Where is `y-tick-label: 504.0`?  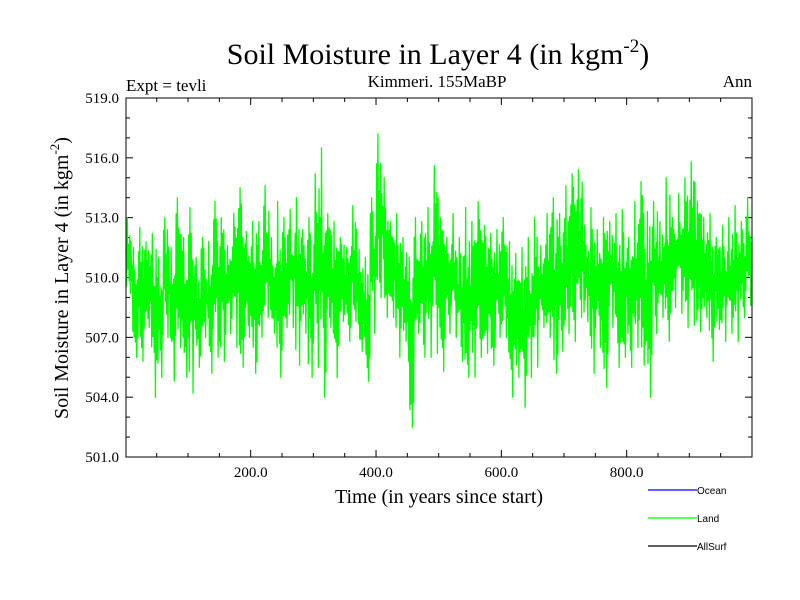
y-tick-label: 504.0 is located at coordinates (102, 398).